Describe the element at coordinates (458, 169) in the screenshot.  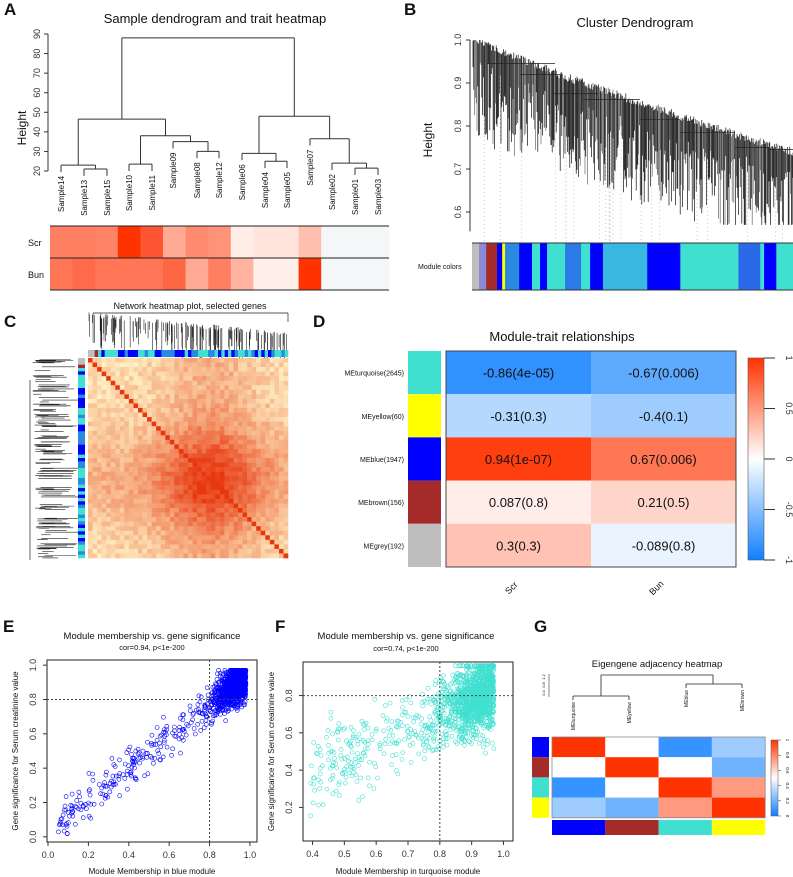
I see `y-tick-label: 0.7` at that location.